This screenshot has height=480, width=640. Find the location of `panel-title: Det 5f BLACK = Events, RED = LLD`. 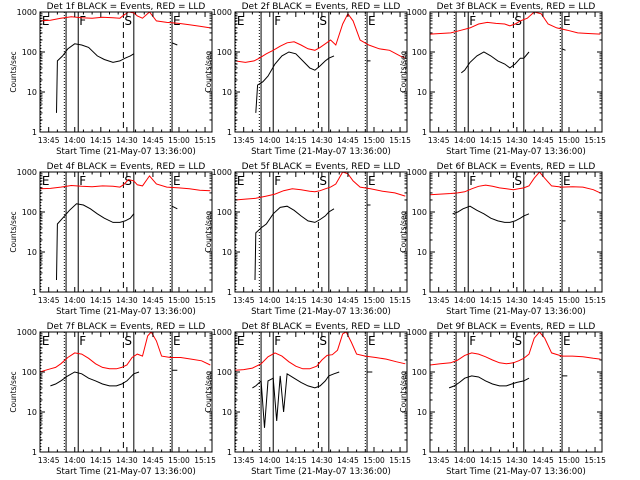

panel-title: Det 5f BLACK = Events, RED = LLD is located at coordinates (321, 167).